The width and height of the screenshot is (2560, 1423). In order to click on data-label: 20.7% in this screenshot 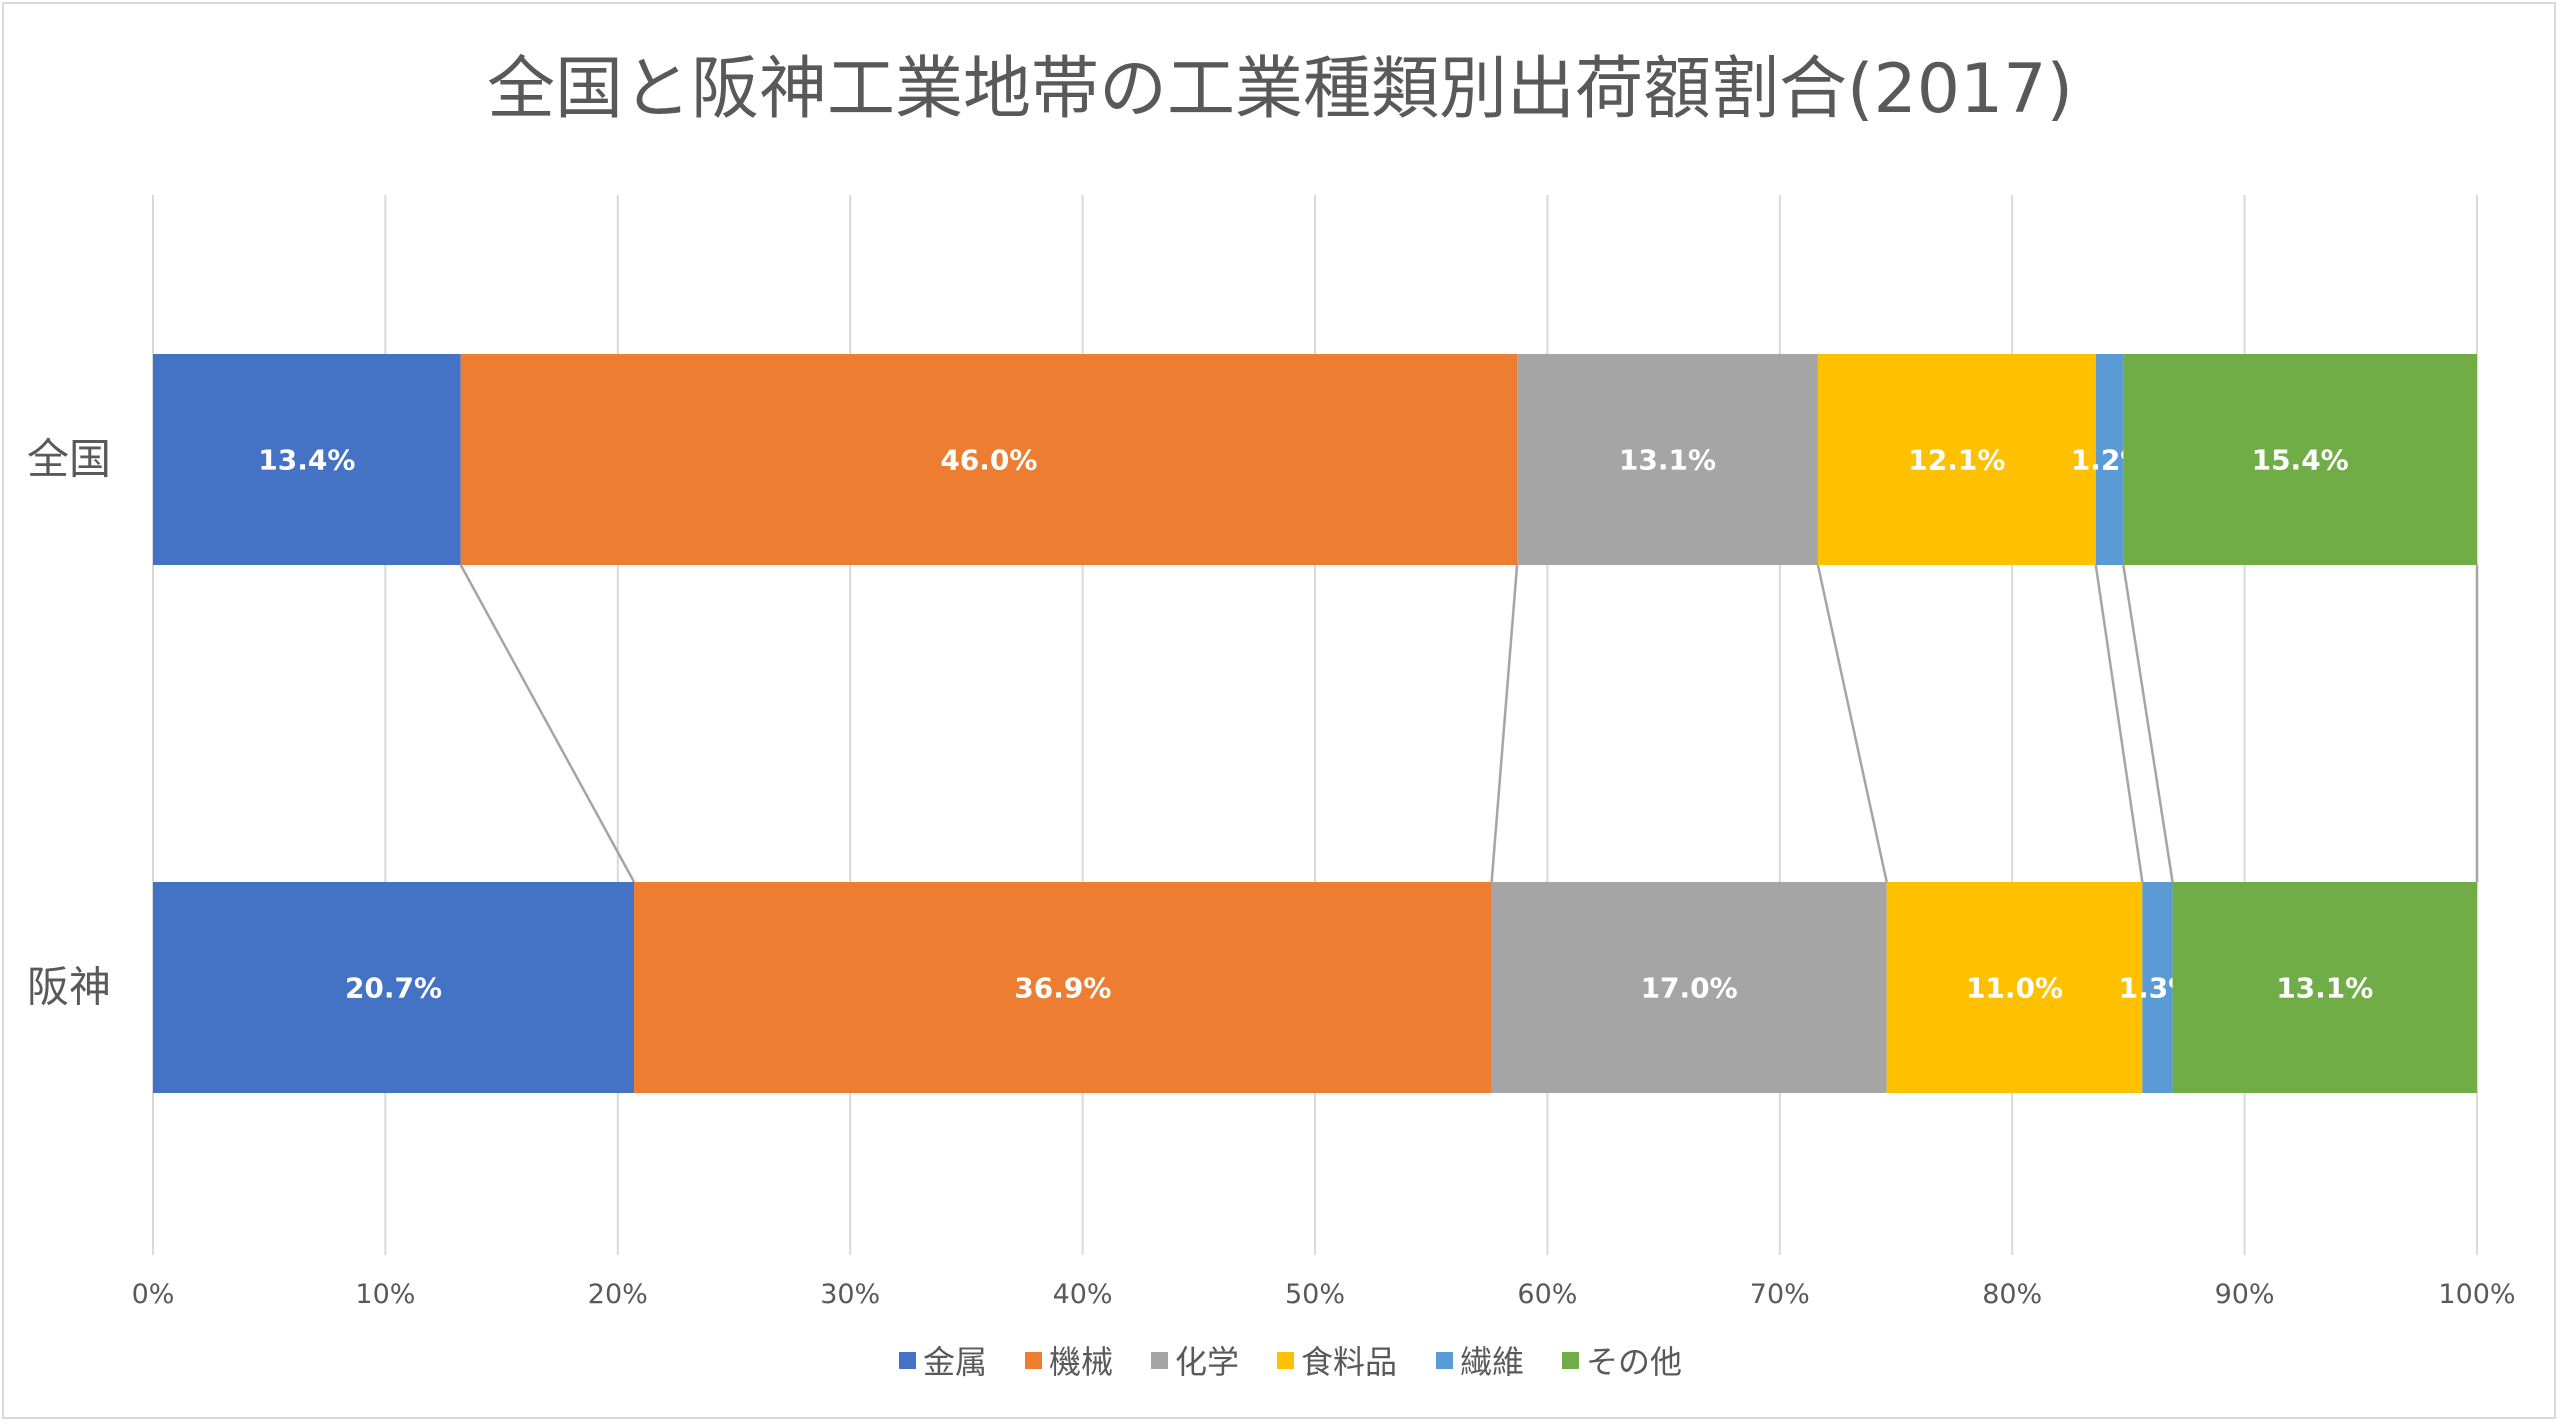, I will do `click(393, 988)`.